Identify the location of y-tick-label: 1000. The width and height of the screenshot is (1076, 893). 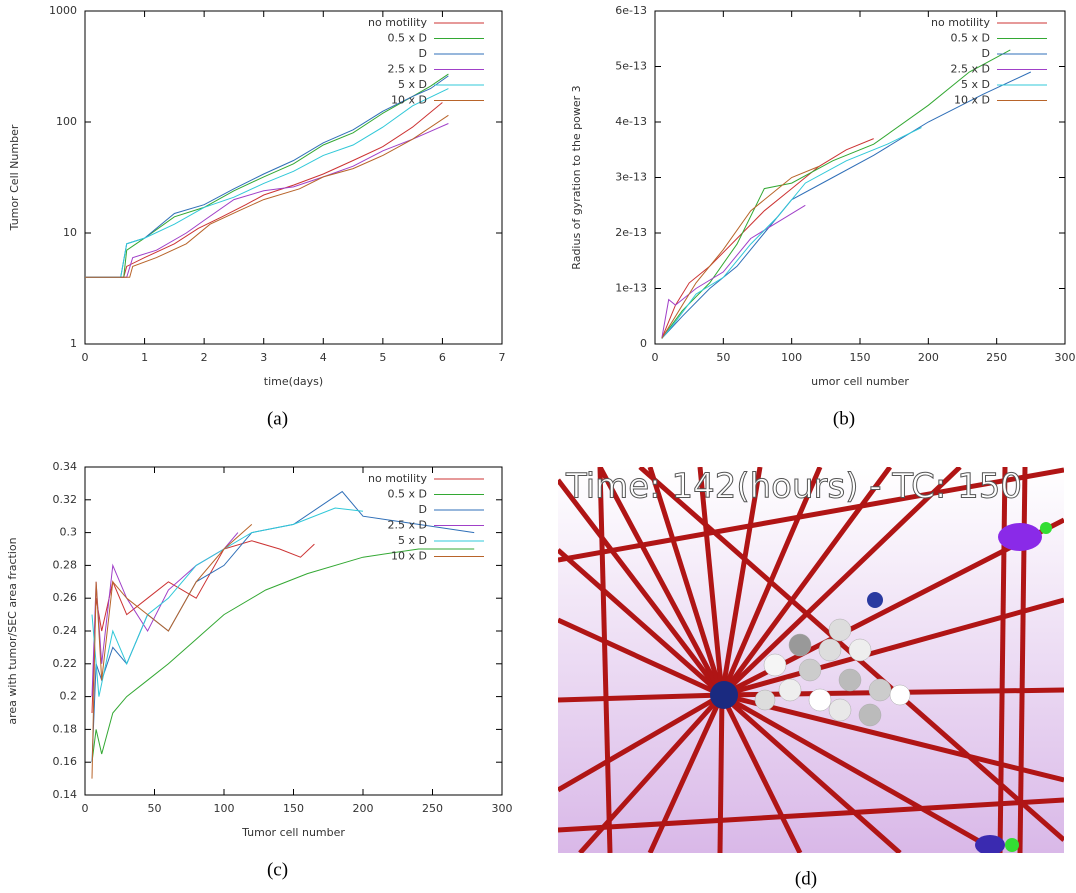
(63, 10).